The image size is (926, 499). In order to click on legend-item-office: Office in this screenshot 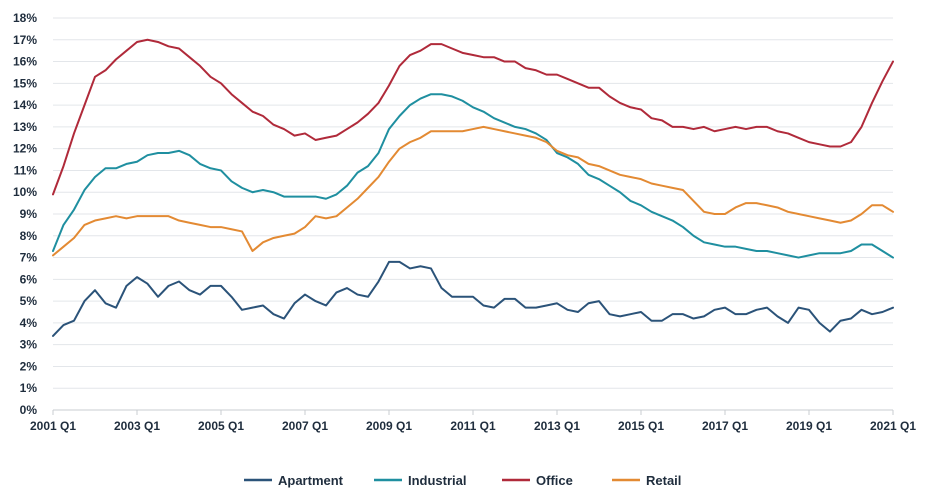, I will do `click(537, 480)`.